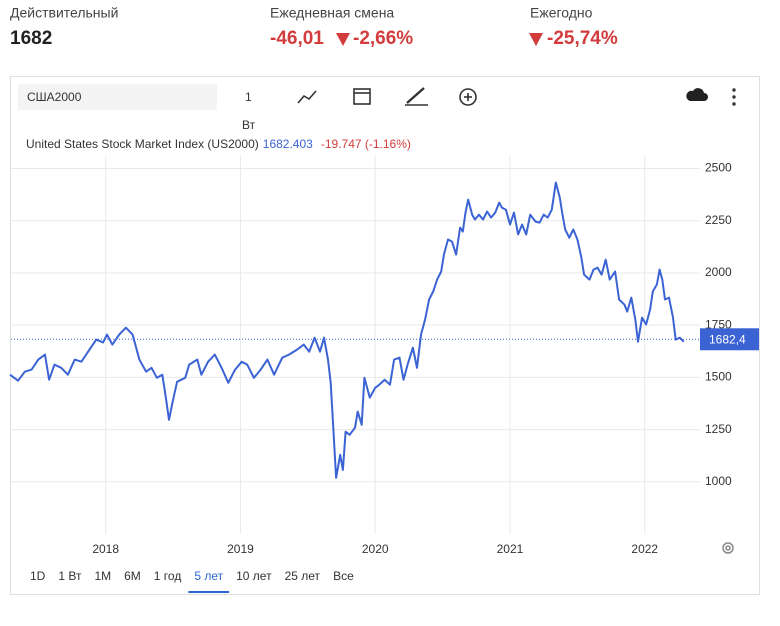  I want to click on x-tick-label: 2021, so click(510, 549).